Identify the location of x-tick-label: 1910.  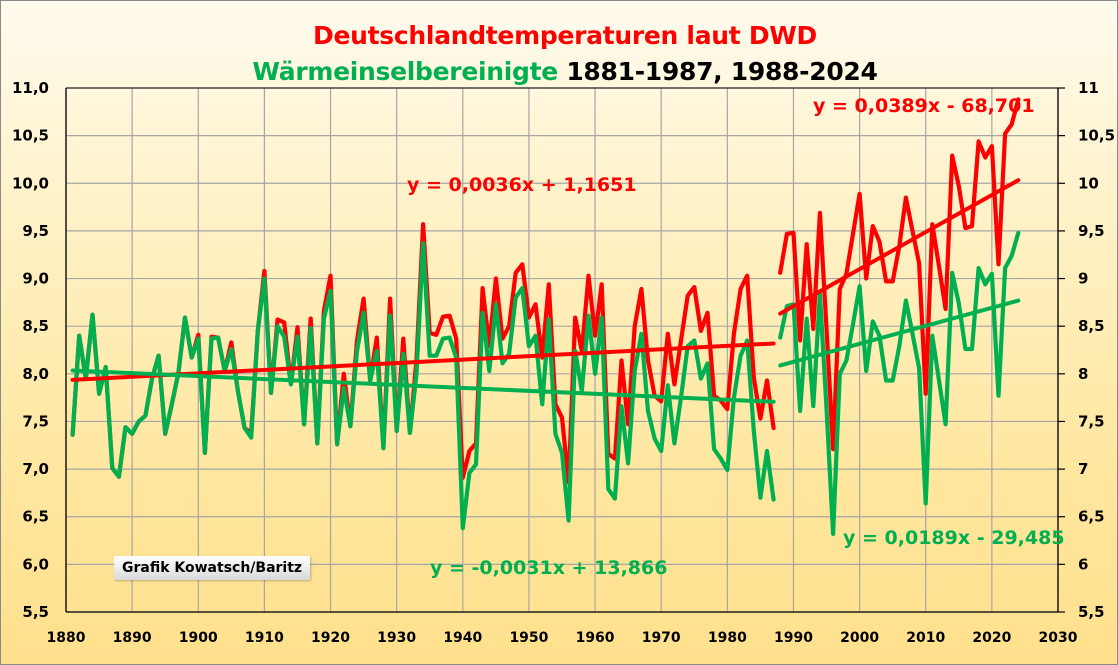
(264, 638).